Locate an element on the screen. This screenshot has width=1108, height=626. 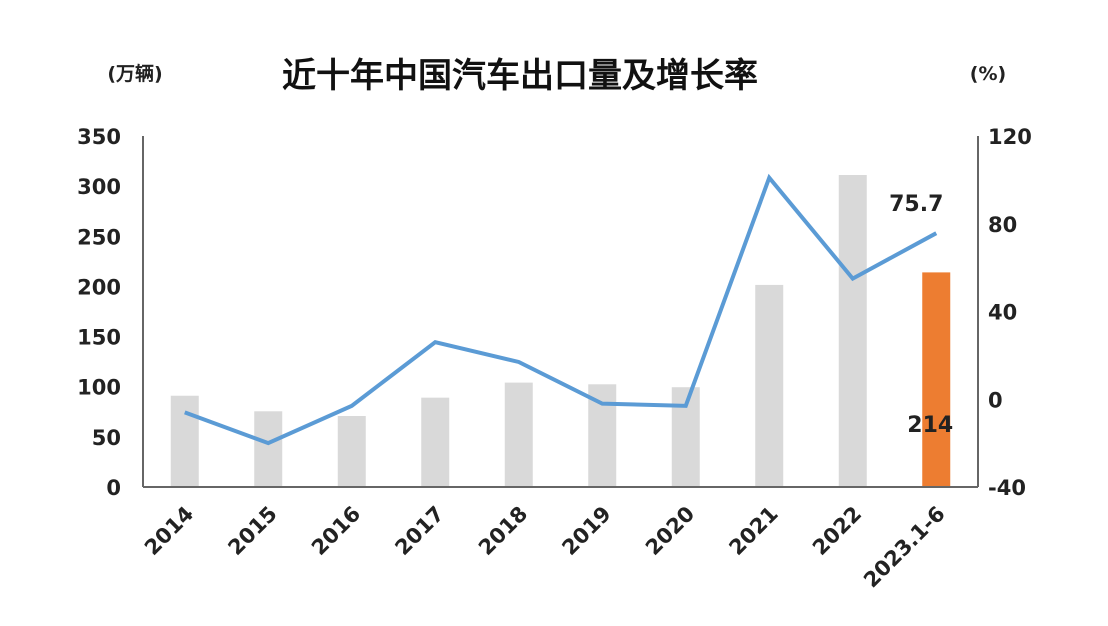
bar-2015 is located at coordinates (268, 449).